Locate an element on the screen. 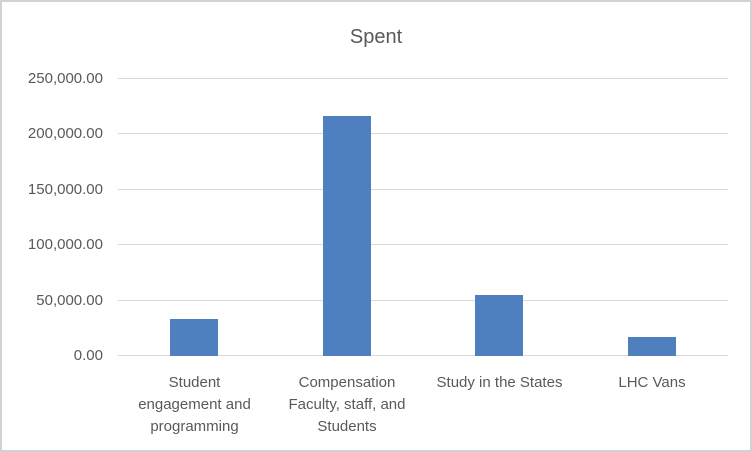 The height and width of the screenshot is (452, 752). x-axis-label: Study in the States is located at coordinates (499, 382).